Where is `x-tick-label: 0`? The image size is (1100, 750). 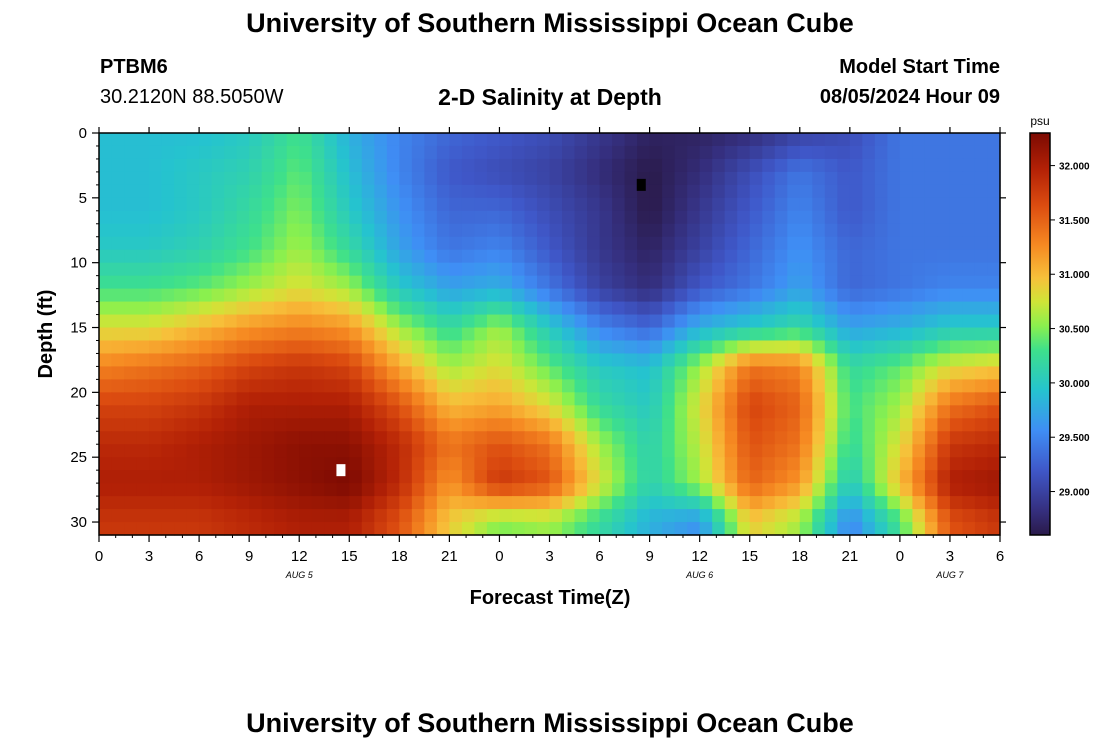 x-tick-label: 0 is located at coordinates (499, 556).